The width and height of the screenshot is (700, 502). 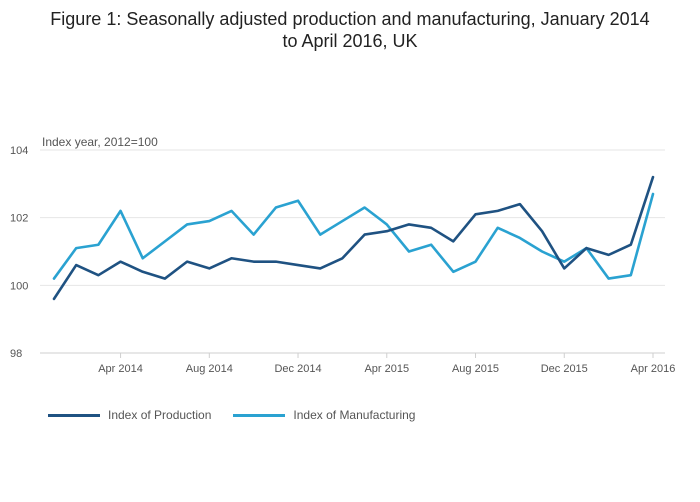 What do you see at coordinates (354, 415) in the screenshot?
I see `legend-label: Index of Manufacturing` at bounding box center [354, 415].